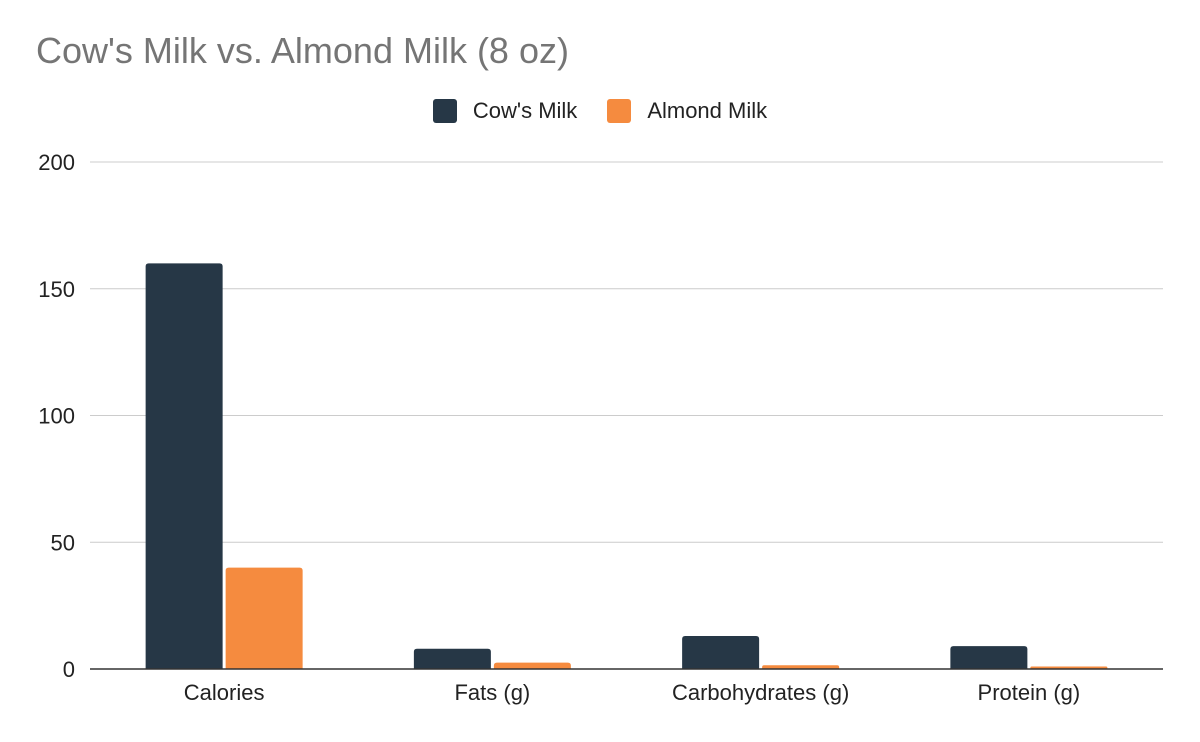  What do you see at coordinates (525, 110) in the screenshot?
I see `legend-label-cows-milk: Cow's Milk` at bounding box center [525, 110].